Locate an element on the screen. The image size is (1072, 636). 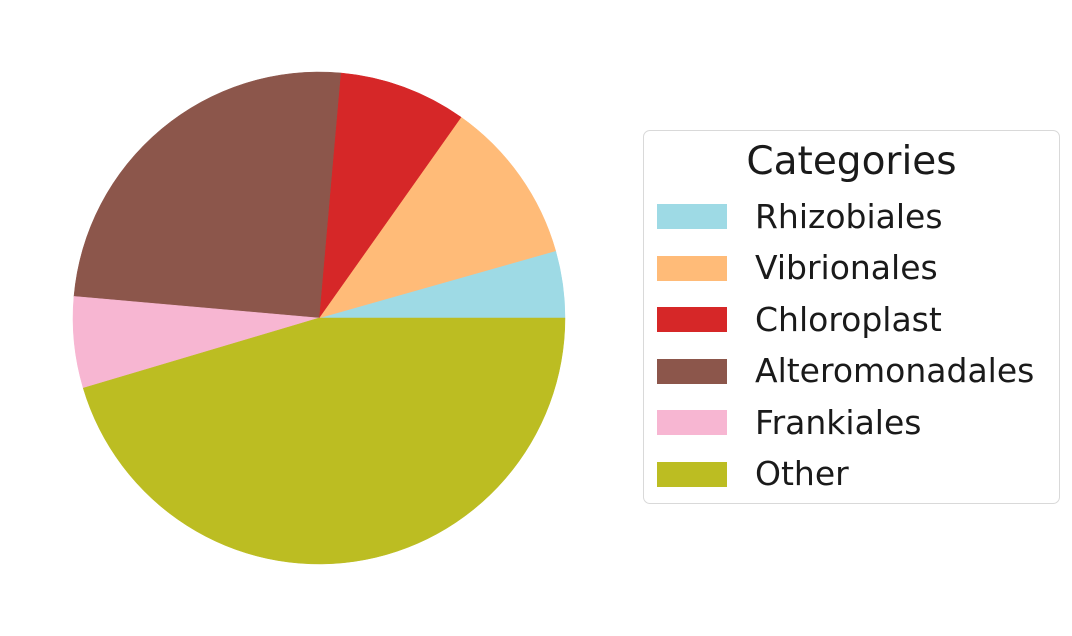
legend-label: Rhizobiales is located at coordinates (849, 216).